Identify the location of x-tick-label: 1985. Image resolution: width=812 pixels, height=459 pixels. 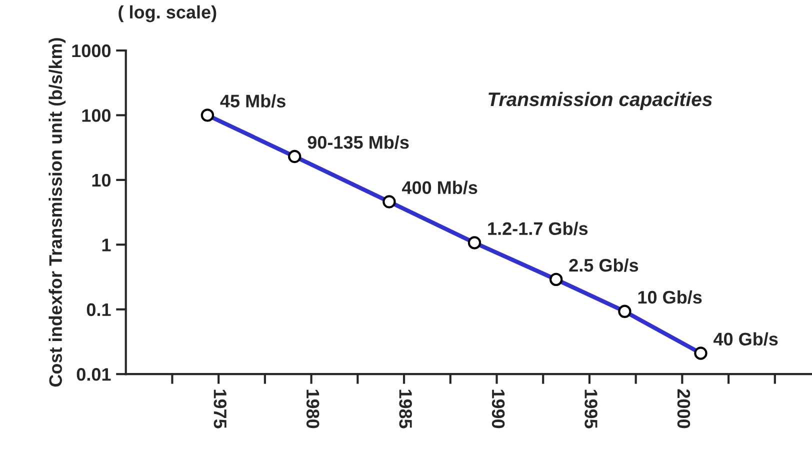
(405, 409).